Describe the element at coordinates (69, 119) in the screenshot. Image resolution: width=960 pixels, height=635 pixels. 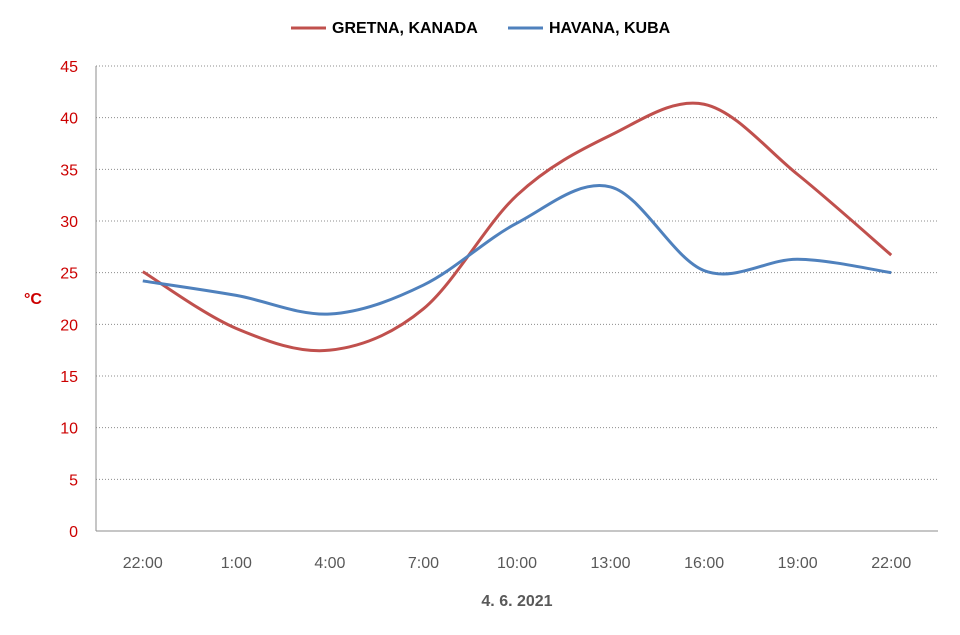
I see `y-tick-label: 40` at that location.